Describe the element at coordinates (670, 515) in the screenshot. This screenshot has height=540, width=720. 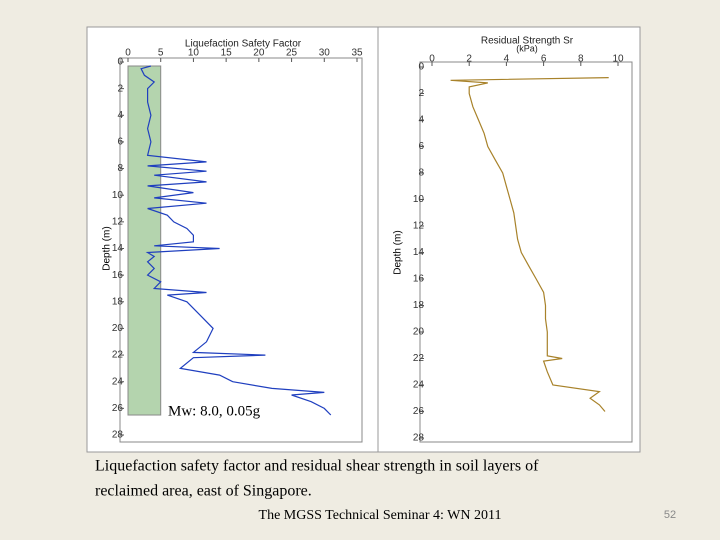
I see `page-number: 52` at that location.